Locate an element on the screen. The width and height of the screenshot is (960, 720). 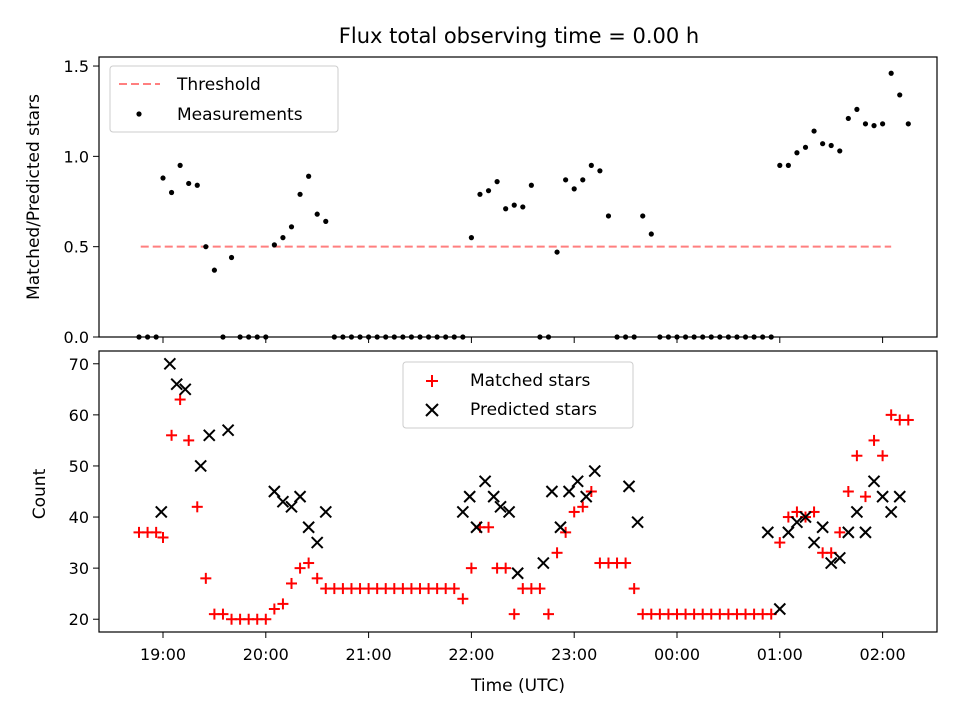
count-legend-box is located at coordinates (518, 395).